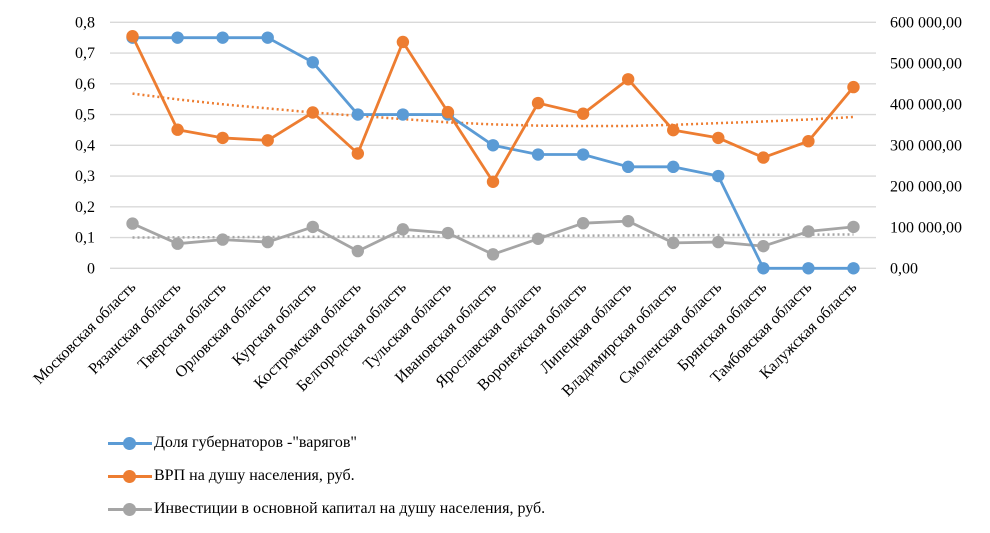 This screenshot has height=533, width=990. Describe the element at coordinates (926, 63) in the screenshot. I see `right-tick-label: 500 000,00` at that location.